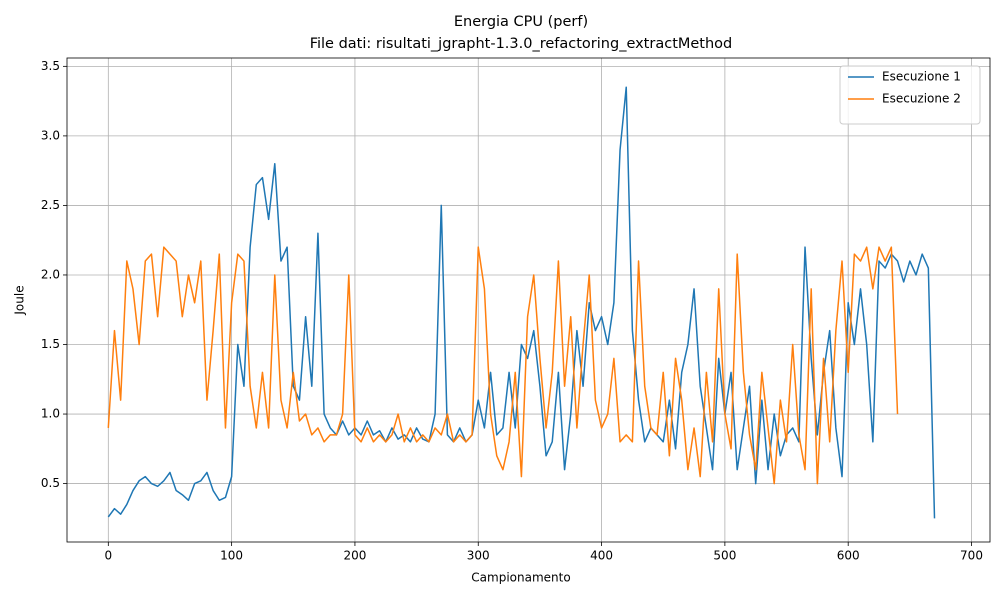  I want to click on y-axis-label: Joule, so click(20, 300).